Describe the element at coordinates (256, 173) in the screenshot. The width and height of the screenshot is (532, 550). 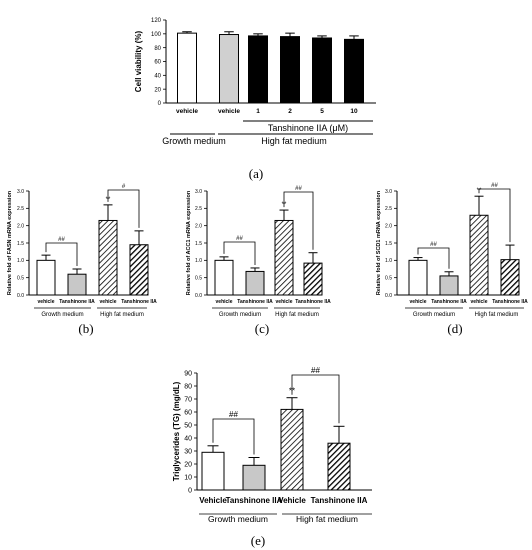
I see `panel-letter-a: (a)` at that location.